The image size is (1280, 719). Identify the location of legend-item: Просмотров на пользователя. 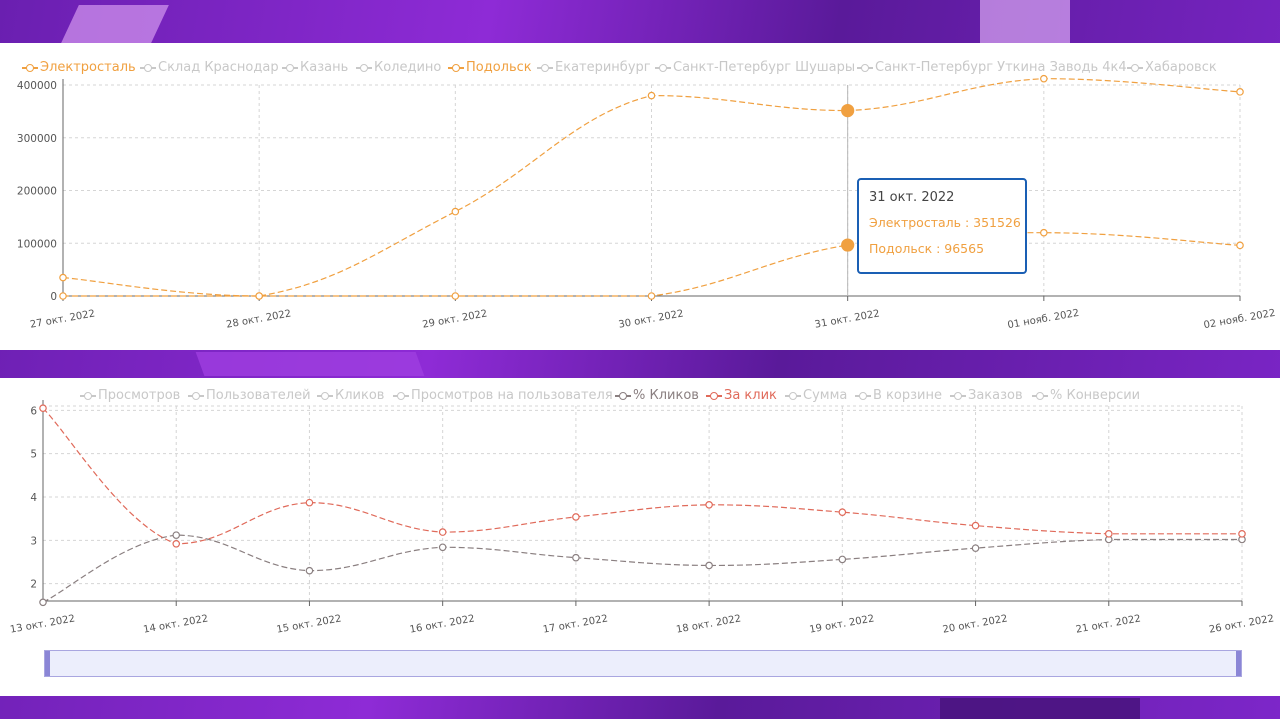
(503, 395).